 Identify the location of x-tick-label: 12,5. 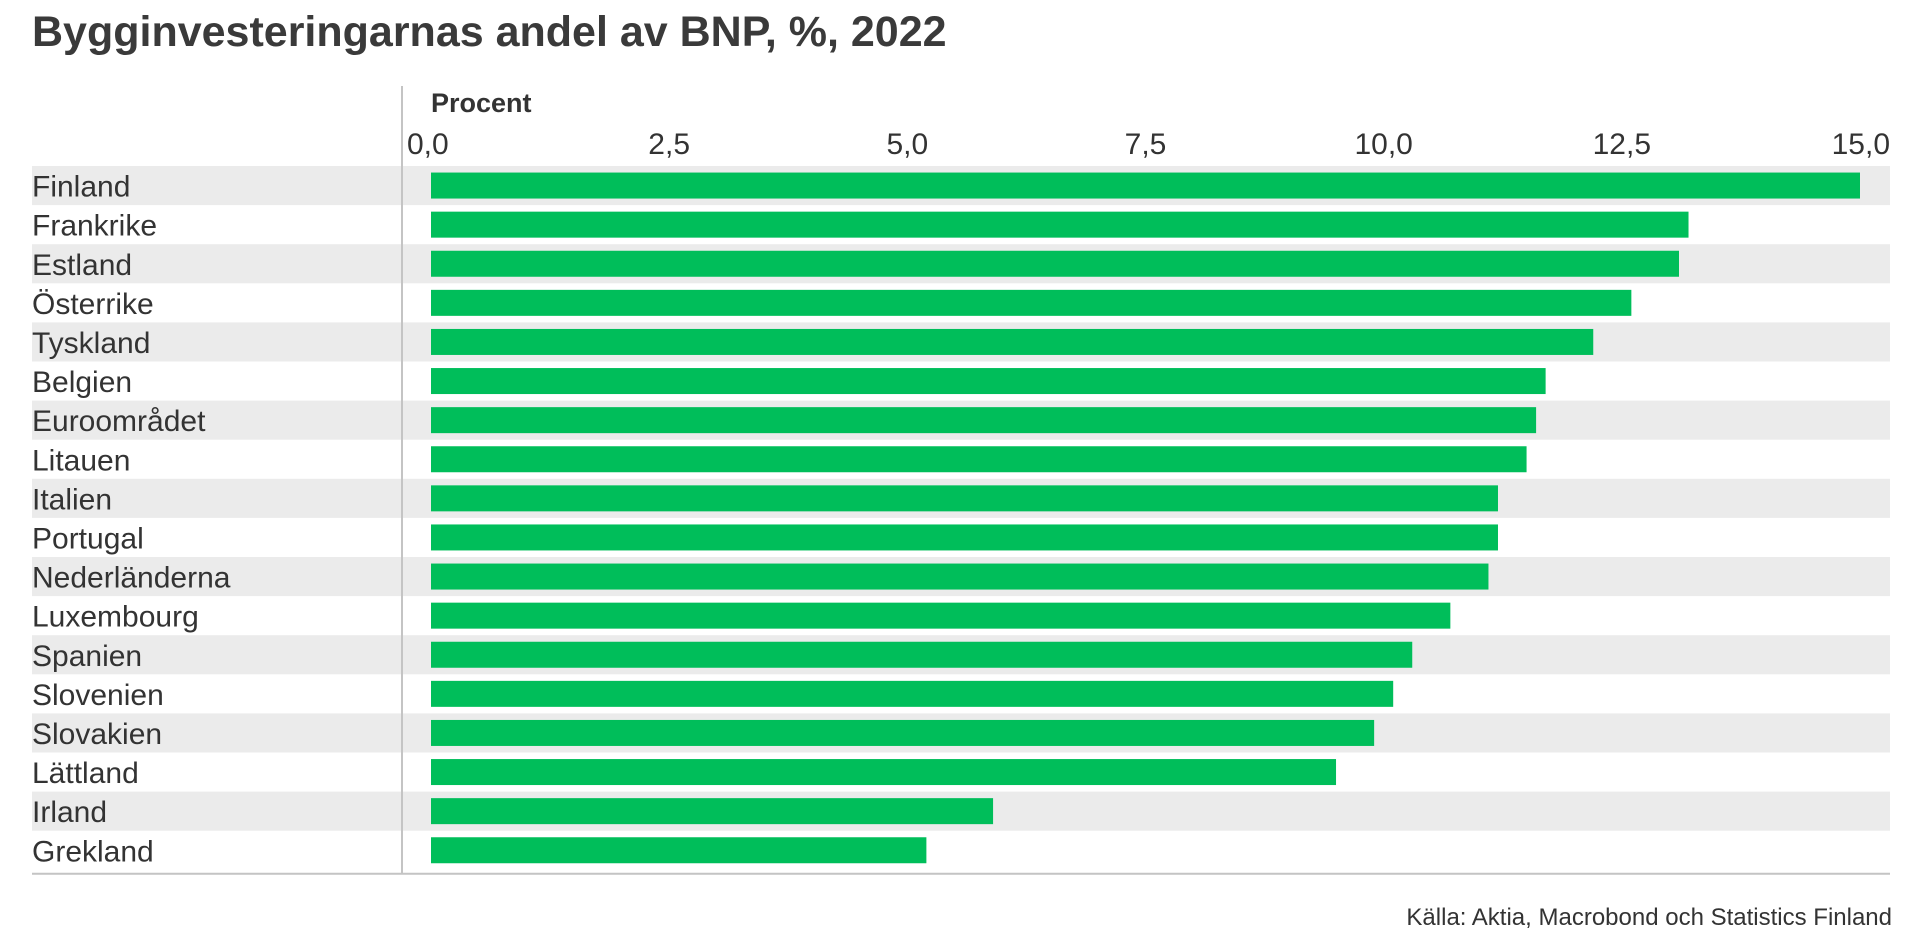
(1622, 144).